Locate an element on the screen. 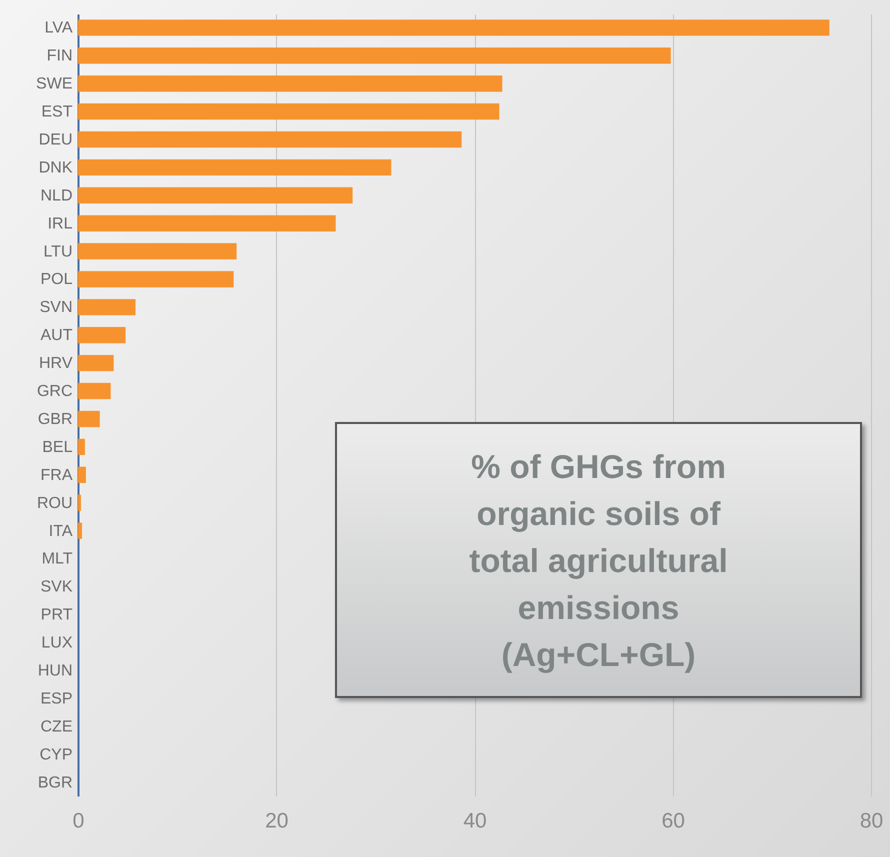  y-tick-label: SWE is located at coordinates (54, 84).